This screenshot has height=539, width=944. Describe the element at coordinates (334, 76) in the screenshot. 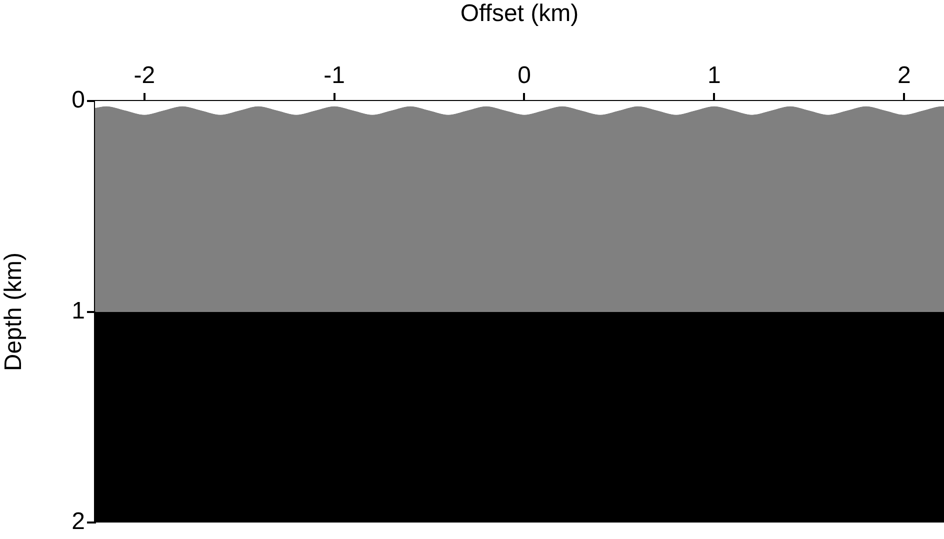

I see `x-tick-label: -1` at that location.